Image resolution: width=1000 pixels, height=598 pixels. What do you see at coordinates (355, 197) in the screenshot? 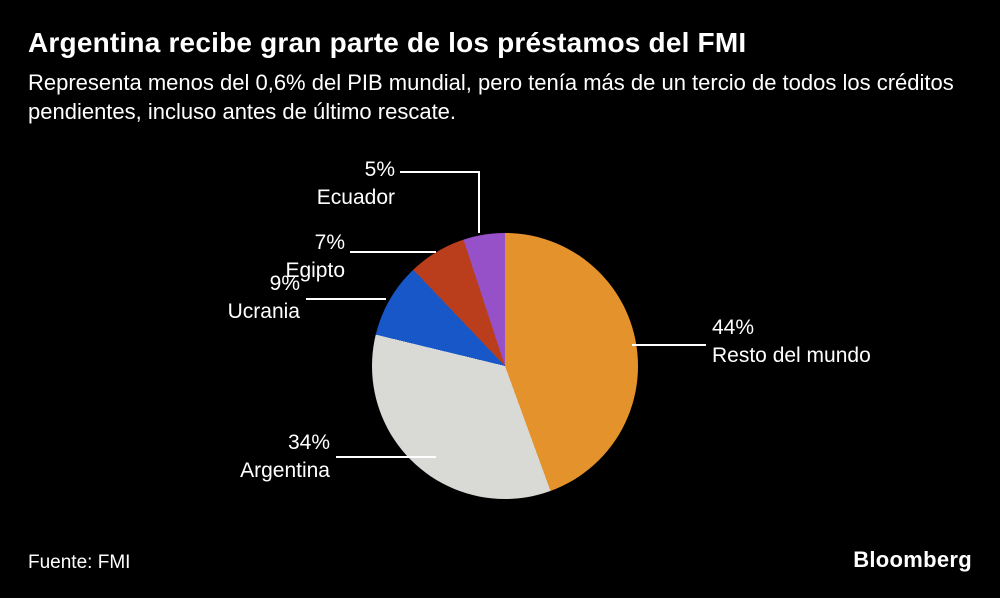
I see `slice-name: Ecuador` at bounding box center [355, 197].